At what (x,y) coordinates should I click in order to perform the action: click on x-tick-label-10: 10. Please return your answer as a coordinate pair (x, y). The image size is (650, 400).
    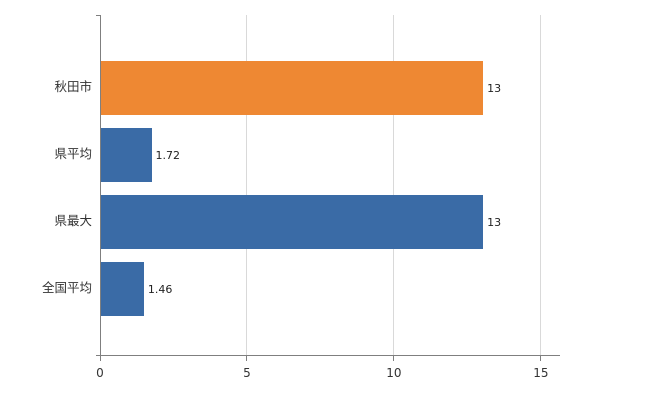
    Looking at the image, I should click on (394, 373).